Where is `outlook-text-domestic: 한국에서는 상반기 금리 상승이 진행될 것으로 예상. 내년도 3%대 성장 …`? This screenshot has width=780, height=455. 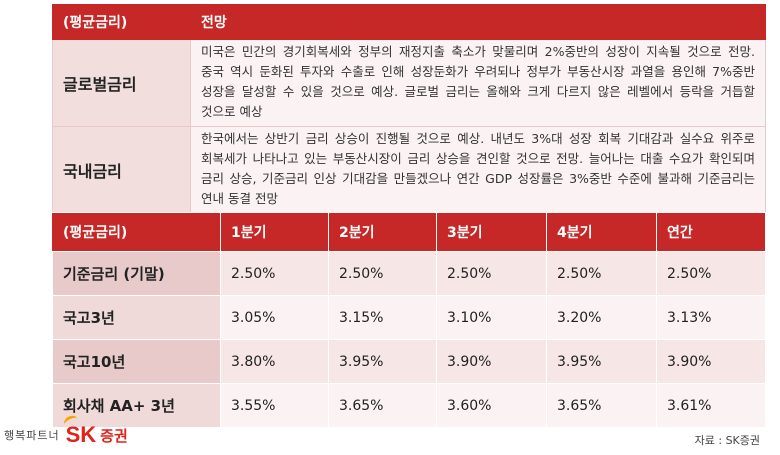
outlook-text-domestic: 한국에서는 상반기 금리 상승이 진행될 것으로 예상. 내년도 3%대 성장 … is located at coordinates (478, 170).